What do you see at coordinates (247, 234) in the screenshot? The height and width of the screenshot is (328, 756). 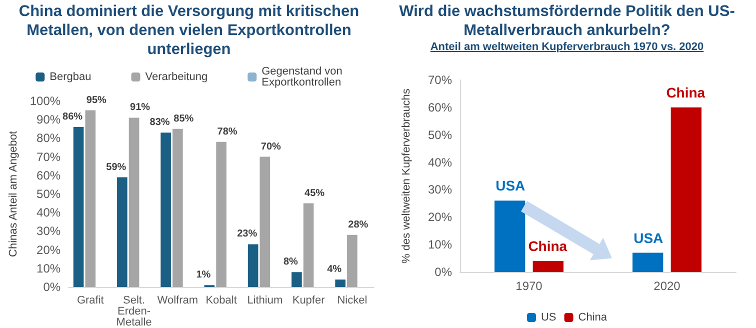 I see `data-label: 23%` at bounding box center [247, 234].